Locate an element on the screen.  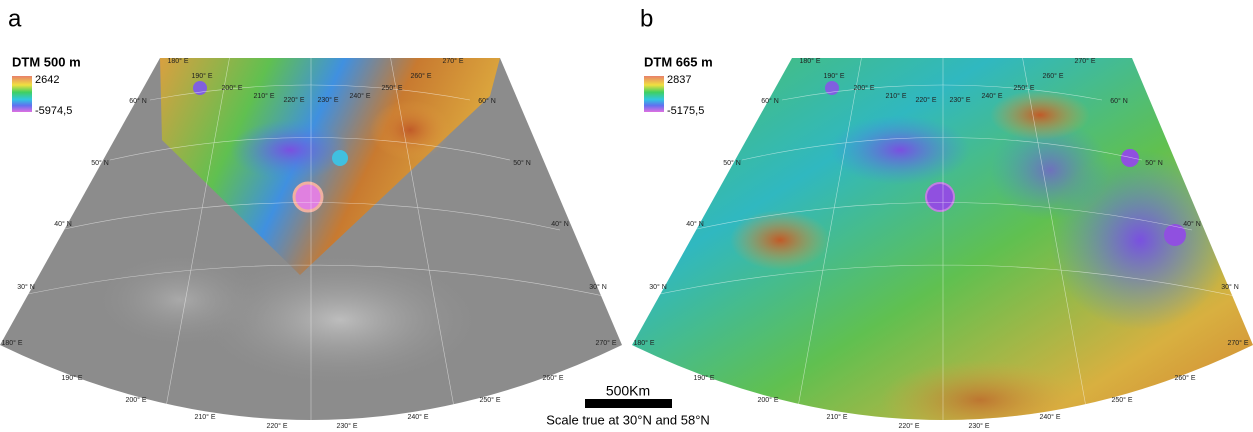
panel-label: b is located at coordinates (646, 18).